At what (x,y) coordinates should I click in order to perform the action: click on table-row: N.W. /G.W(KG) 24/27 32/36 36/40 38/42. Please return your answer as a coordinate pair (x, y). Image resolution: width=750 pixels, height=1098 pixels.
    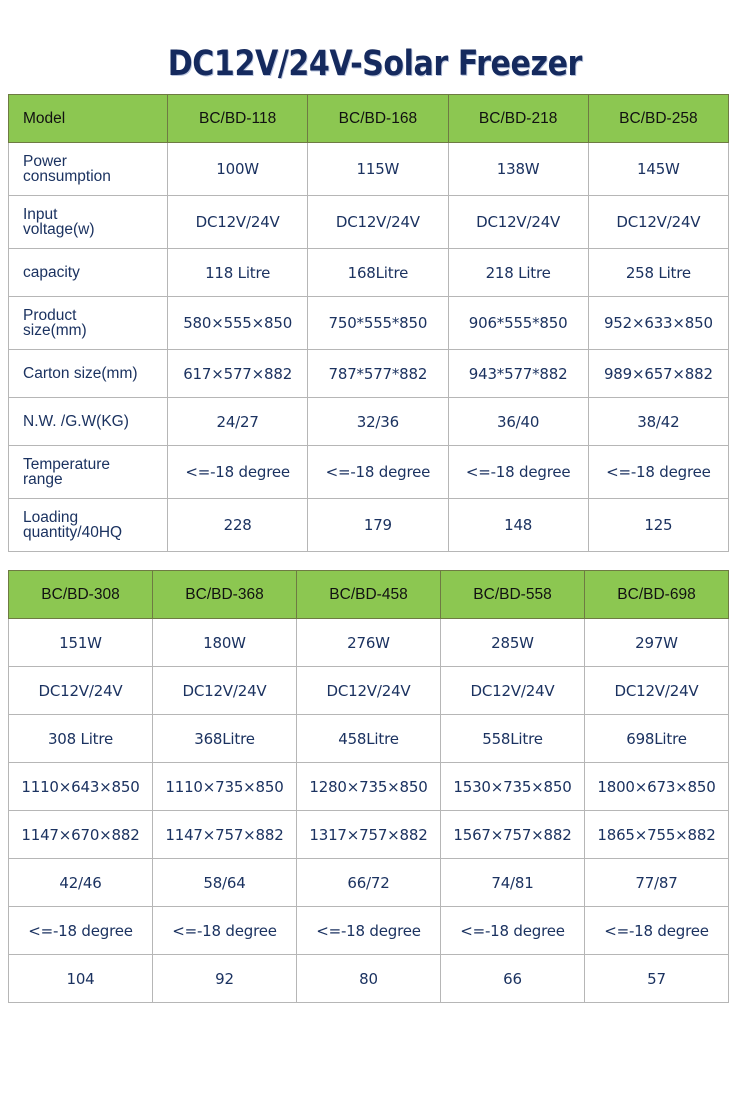
    Looking at the image, I should click on (369, 421).